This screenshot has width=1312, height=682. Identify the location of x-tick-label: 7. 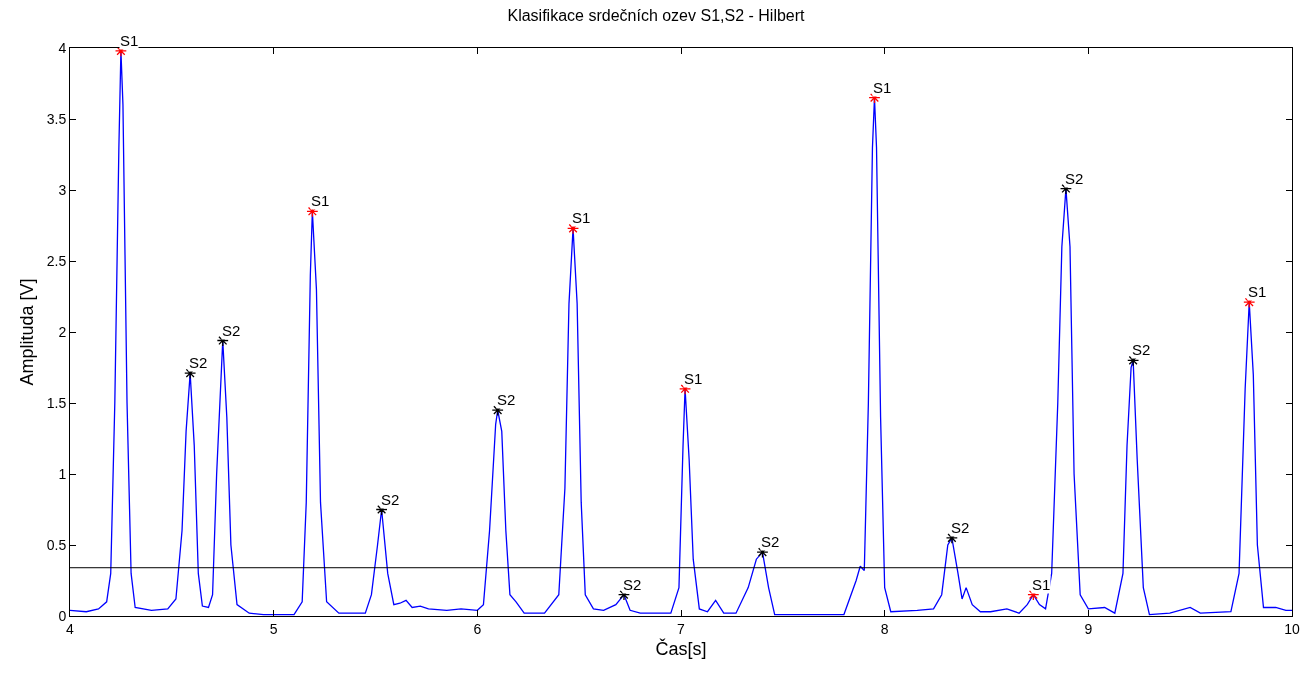
(681, 628).